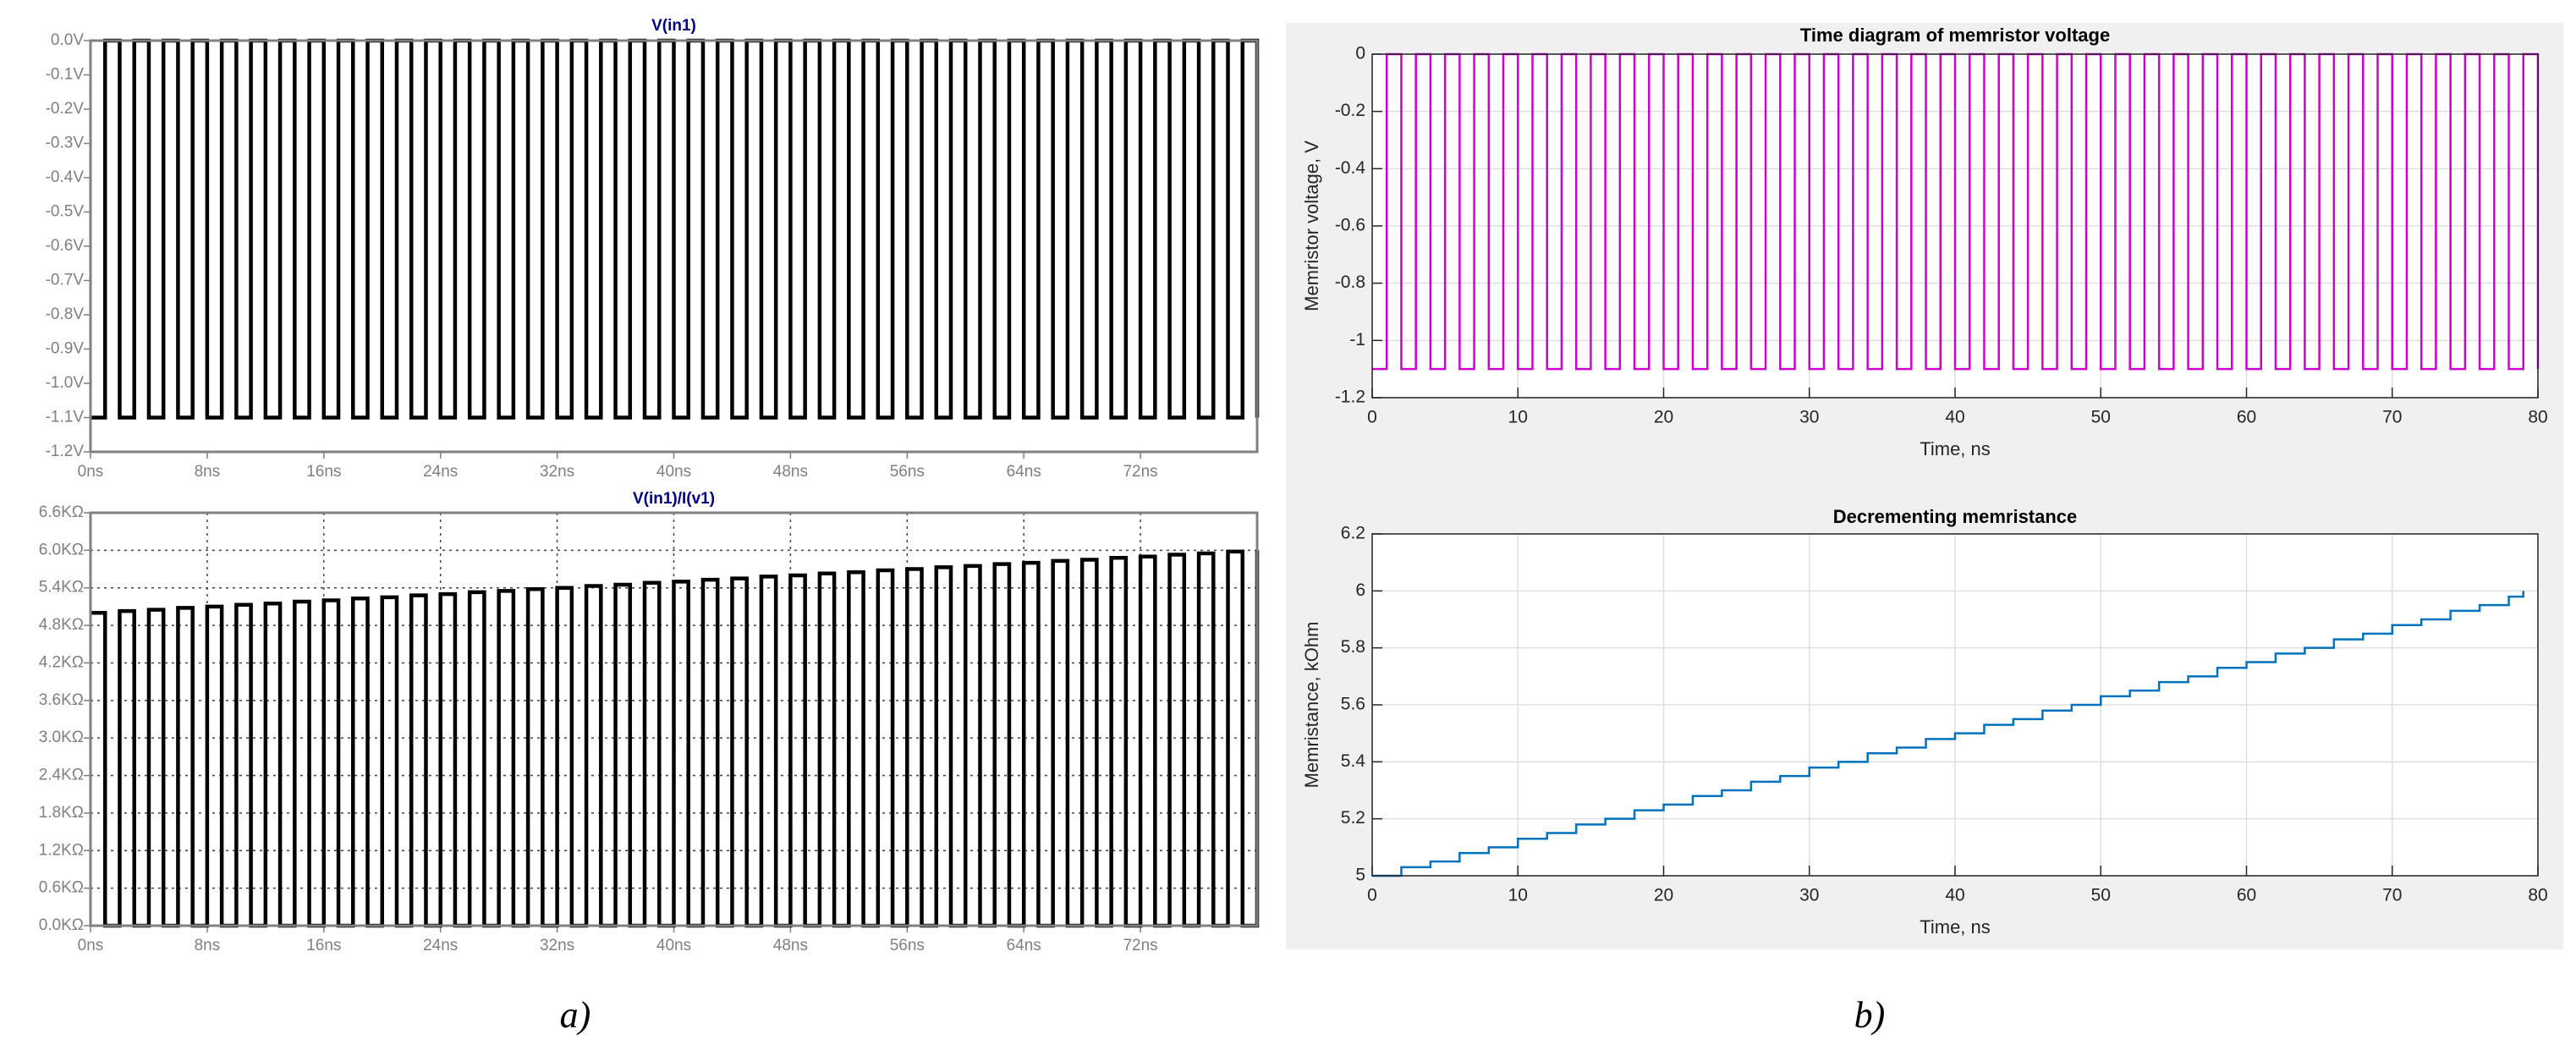 This screenshot has height=1056, width=2576. Describe the element at coordinates (1360, 875) in the screenshot. I see `y-tick-label: 5` at that location.